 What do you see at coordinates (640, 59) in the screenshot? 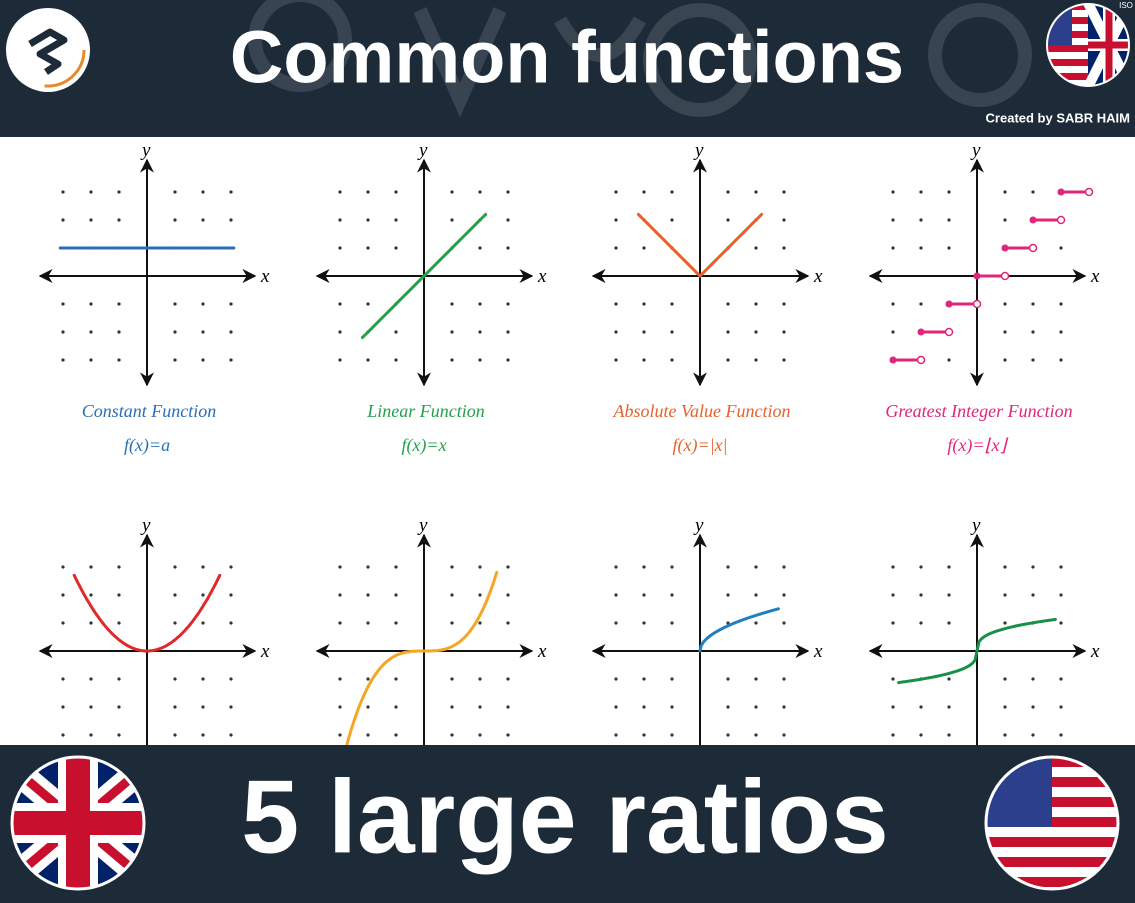
I see `header-decor` at bounding box center [640, 59].